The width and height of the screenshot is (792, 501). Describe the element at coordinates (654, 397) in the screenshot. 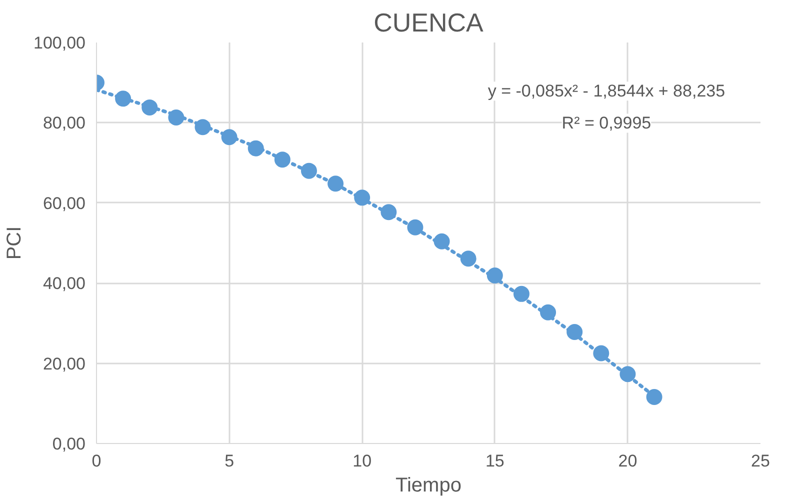

I see `point` at that location.